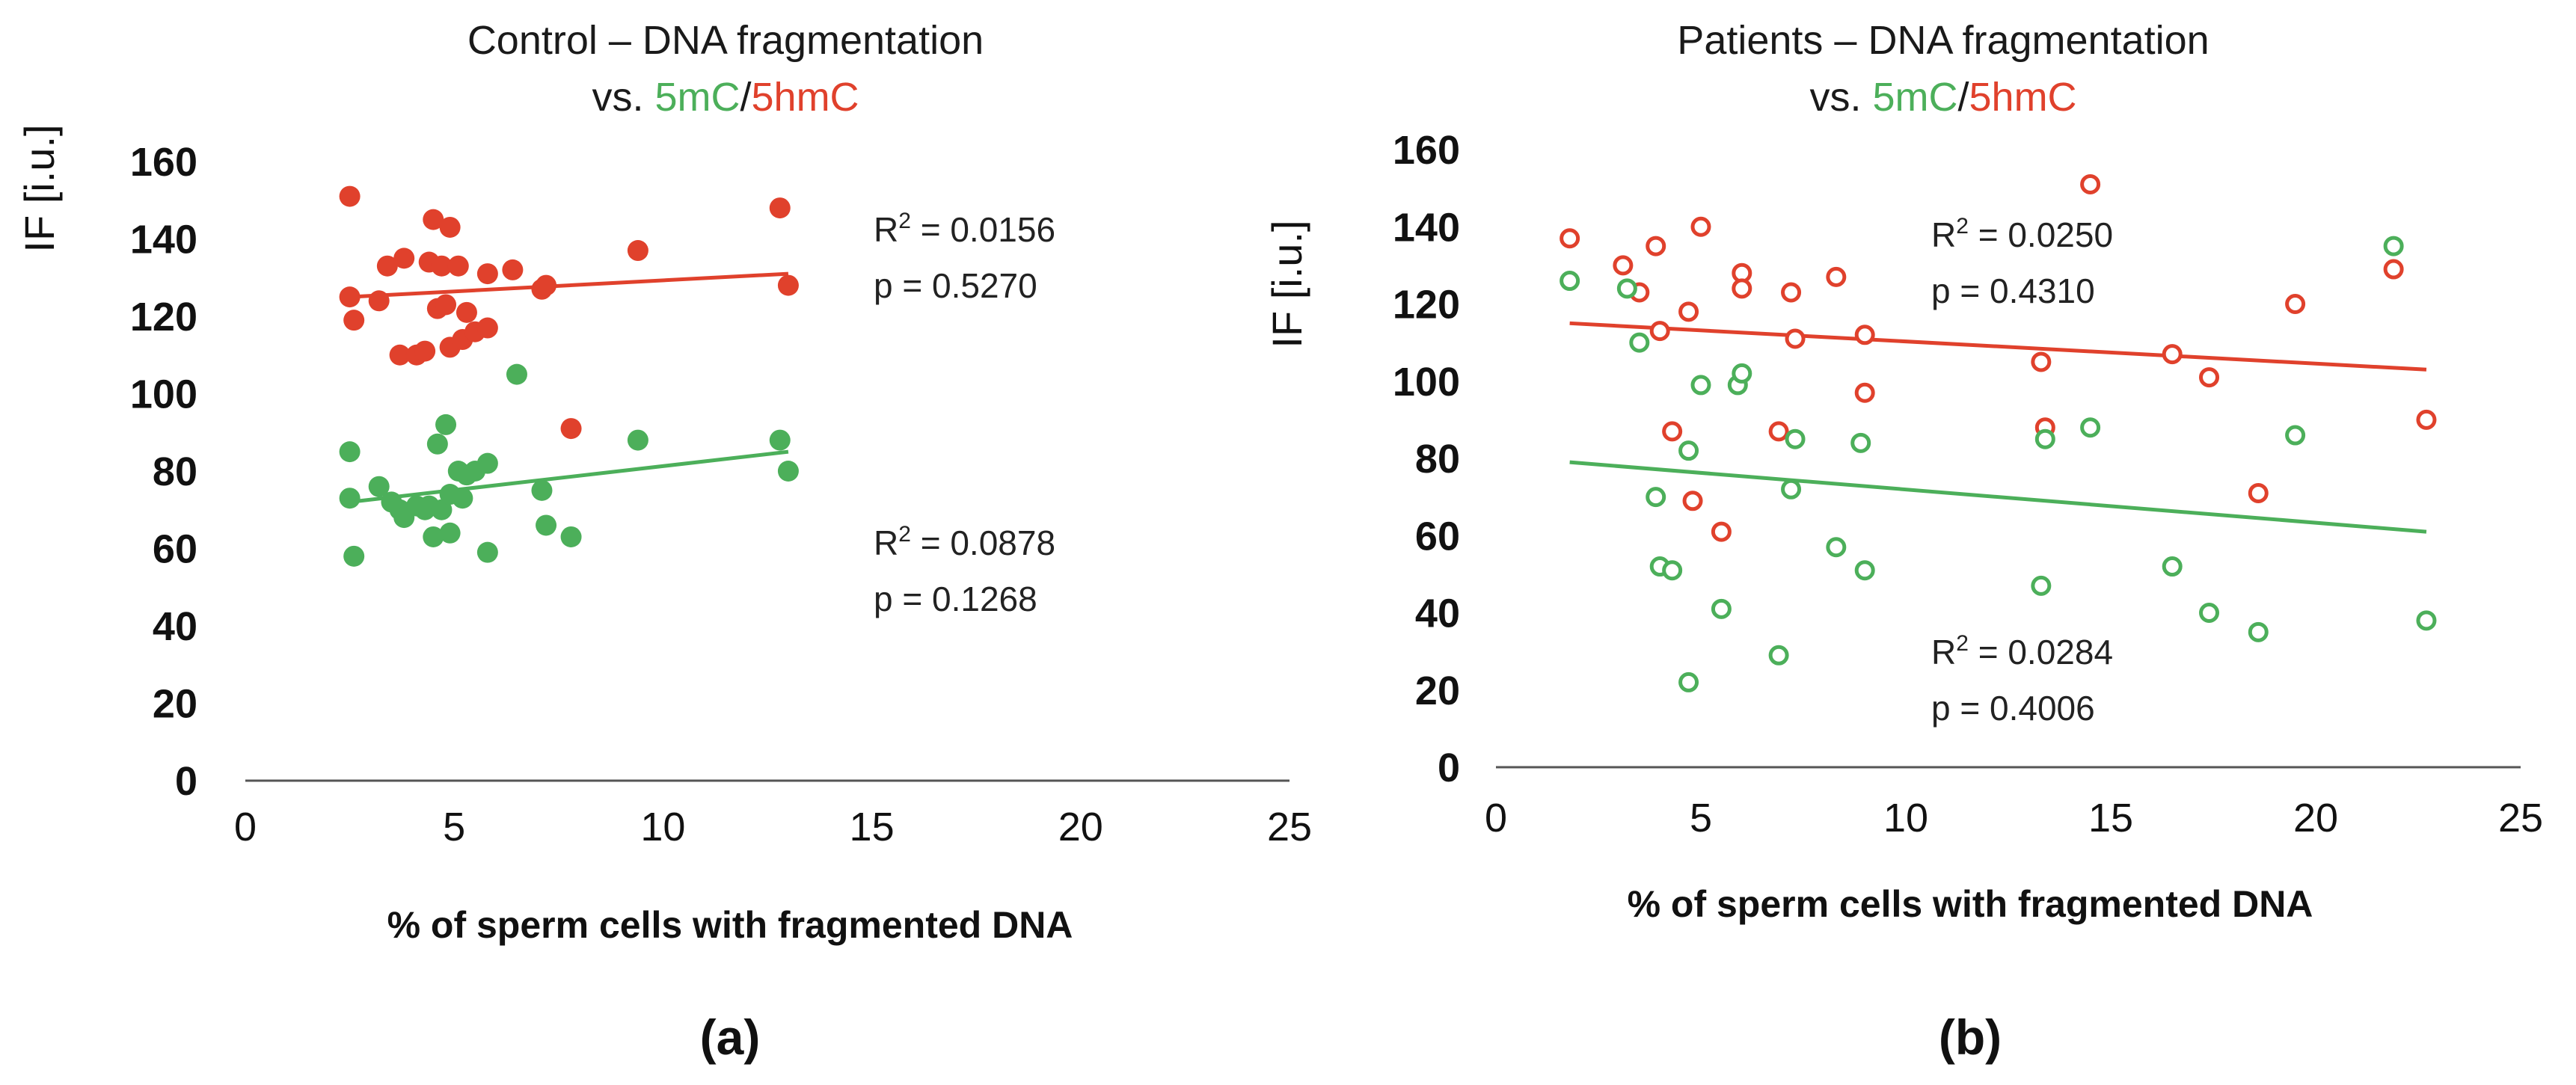  What do you see at coordinates (163, 240) in the screenshot?
I see `panel-a-ytick-label: 140` at bounding box center [163, 240].